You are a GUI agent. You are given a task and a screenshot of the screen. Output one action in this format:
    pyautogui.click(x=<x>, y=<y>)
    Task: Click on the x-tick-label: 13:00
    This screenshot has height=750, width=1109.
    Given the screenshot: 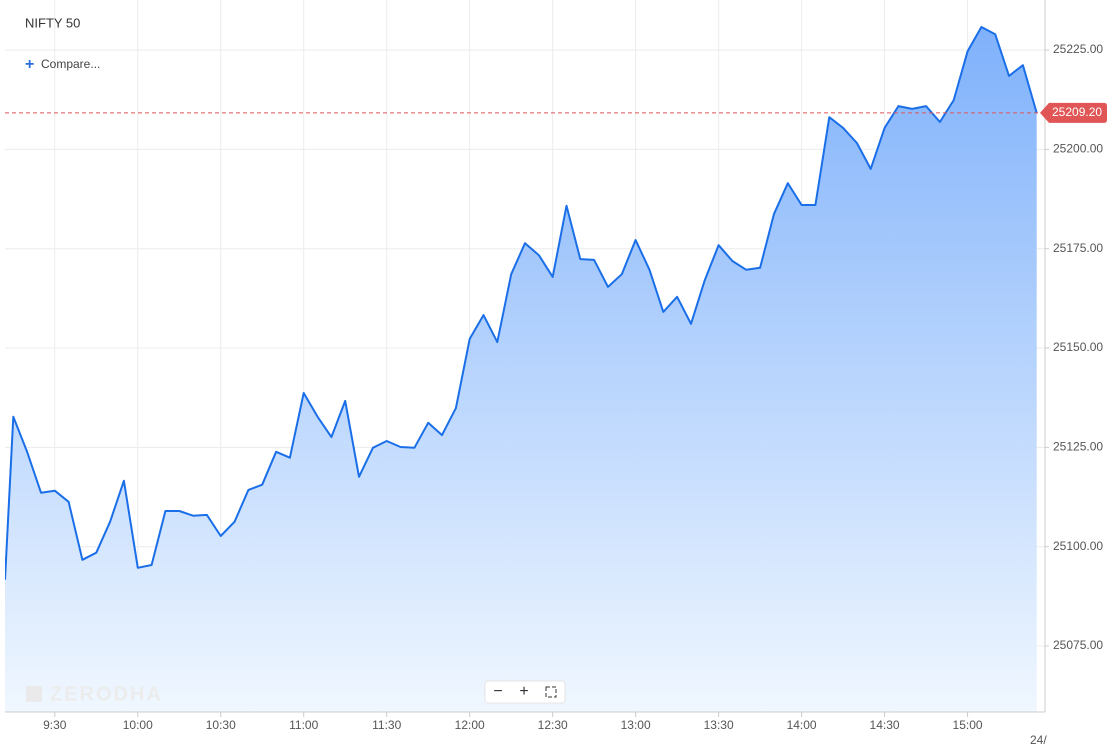 What is the action you would take?
    pyautogui.click(x=636, y=725)
    